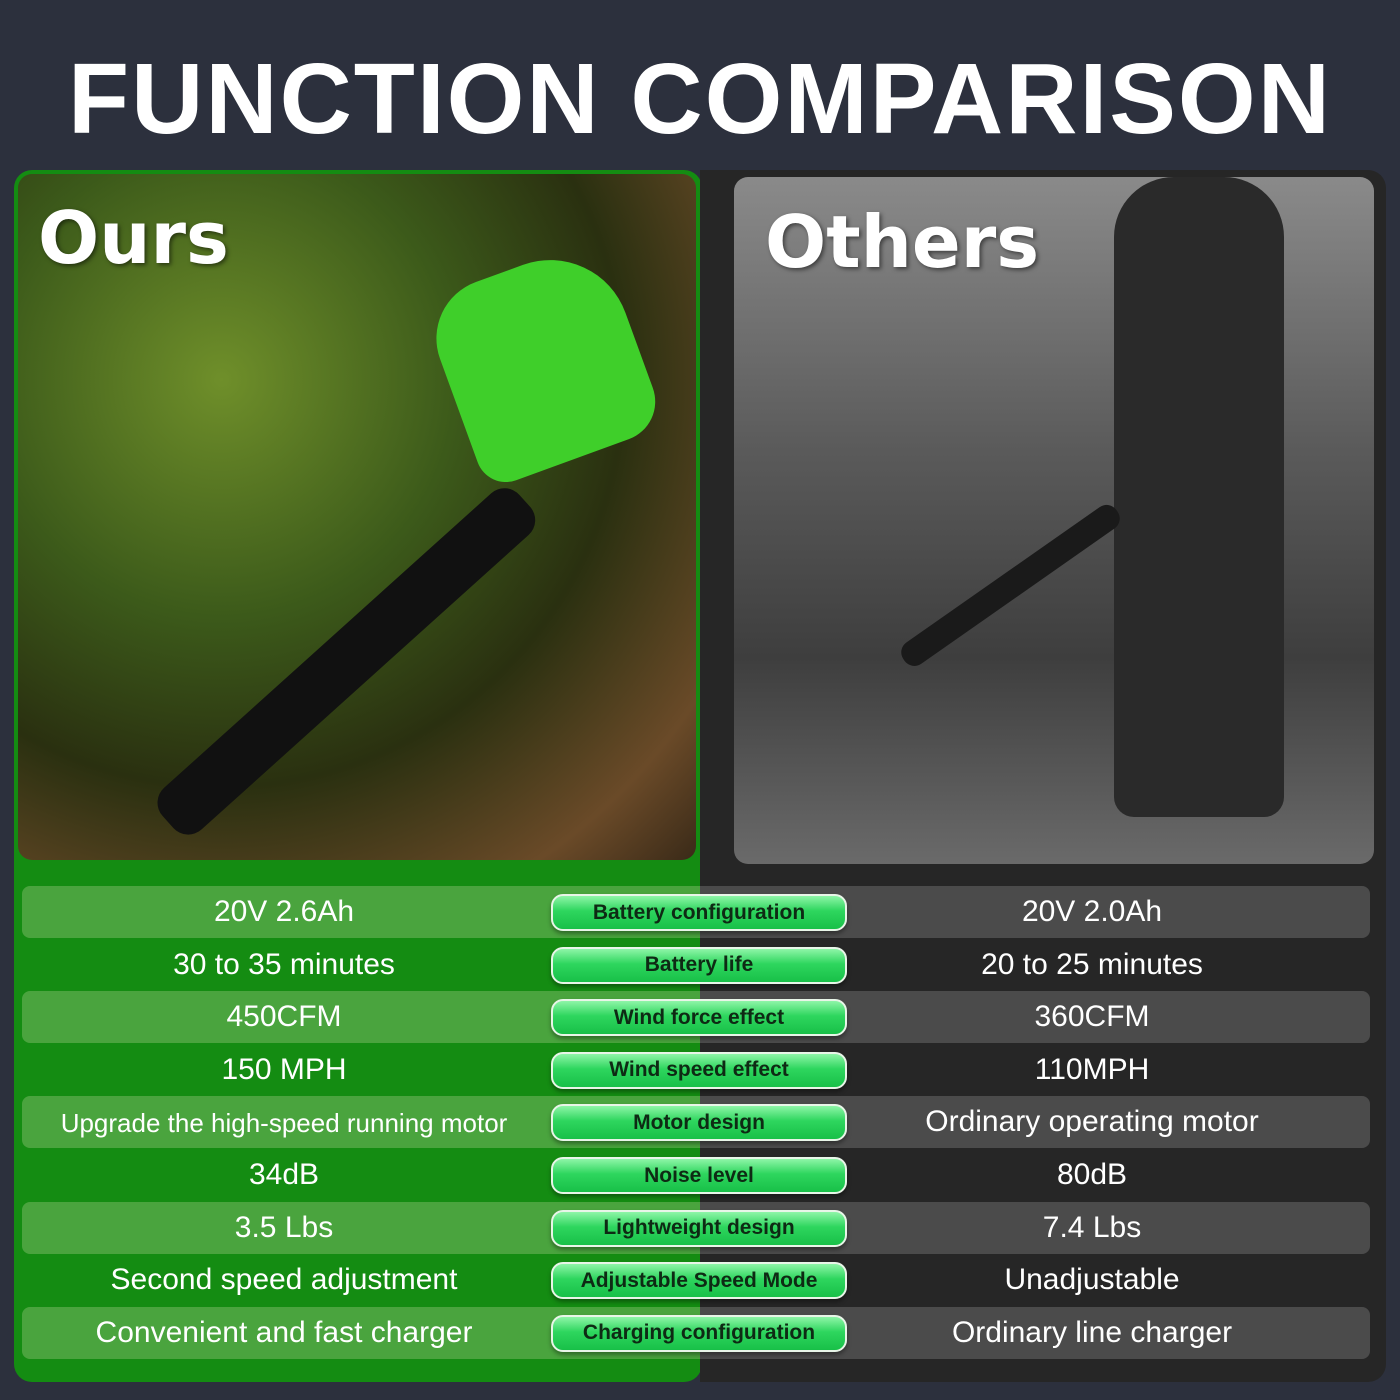 The height and width of the screenshot is (1400, 1400). I want to click on comparison-row: 450CFM 360CFM Wind force effect, so click(696, 1017).